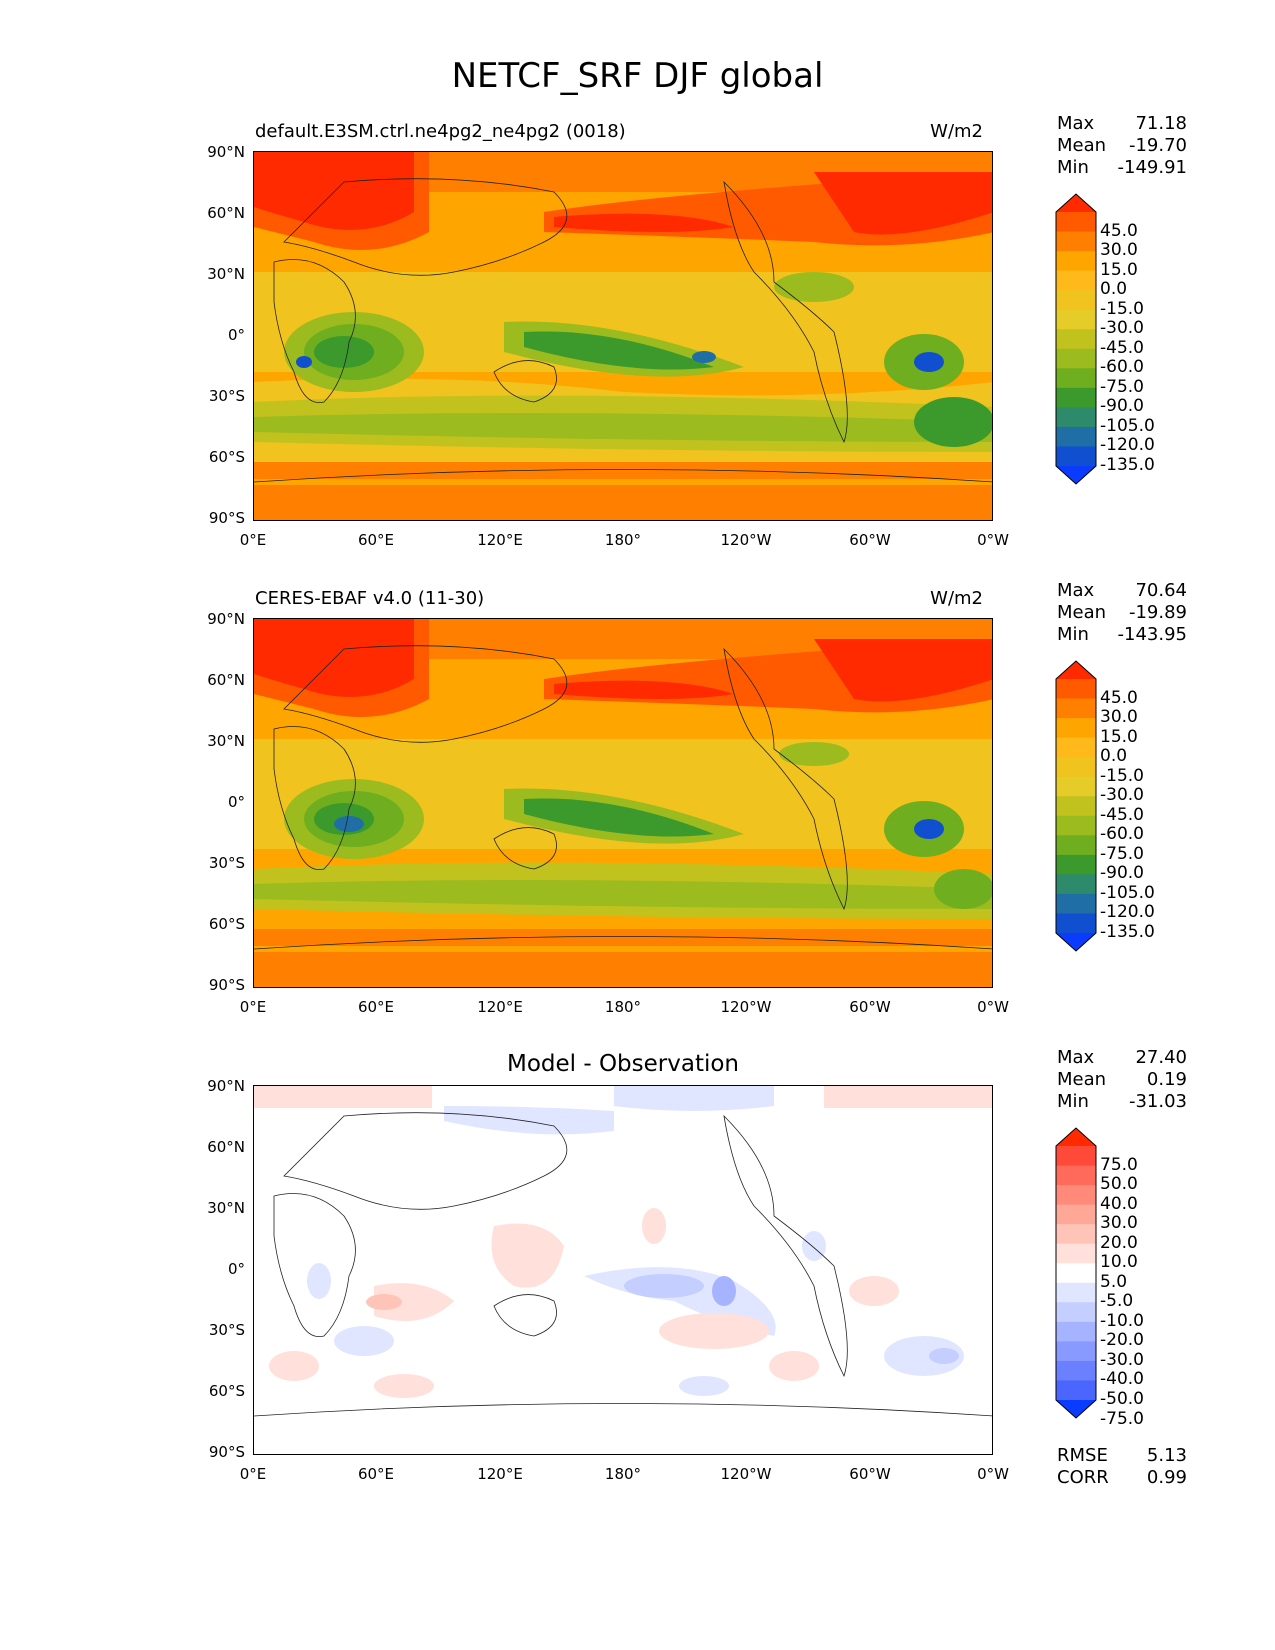 This screenshot has width=1275, height=1650. Describe the element at coordinates (1114, 756) in the screenshot. I see `colorbar-tick-label: 0.0` at that location.